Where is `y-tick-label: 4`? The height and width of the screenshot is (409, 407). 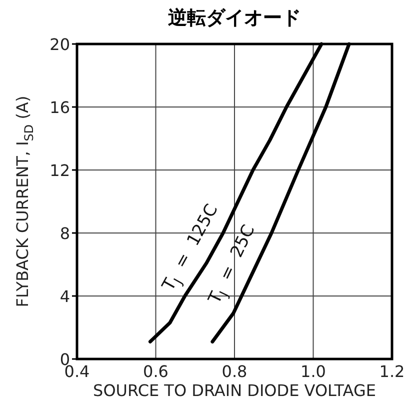 y-tick-label: 4 is located at coordinates (65, 296).